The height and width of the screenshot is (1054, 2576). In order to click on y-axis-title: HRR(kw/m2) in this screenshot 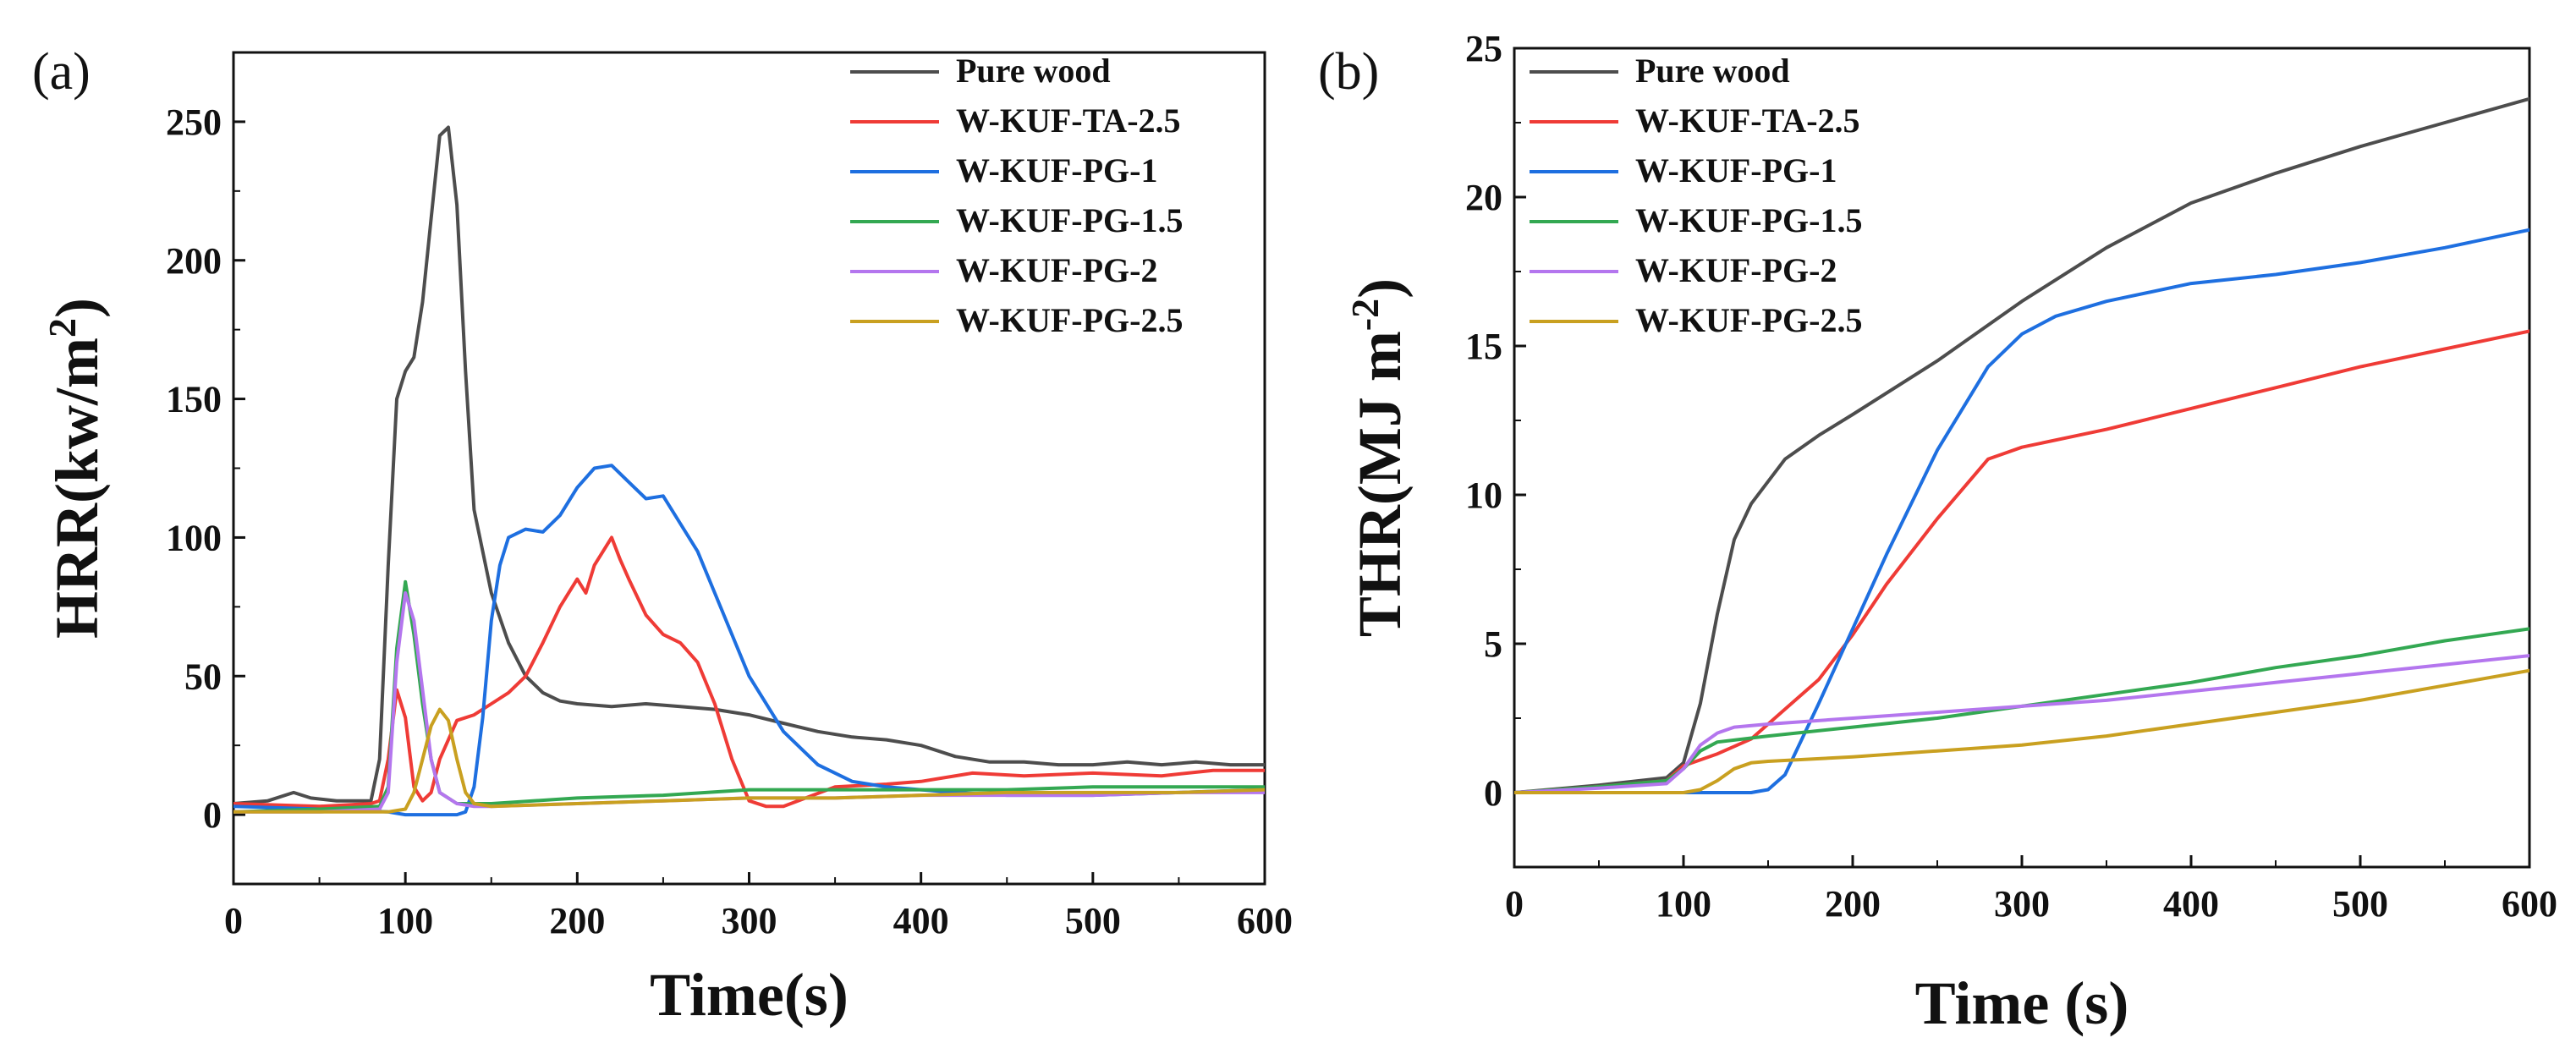, I will do `click(76, 469)`.